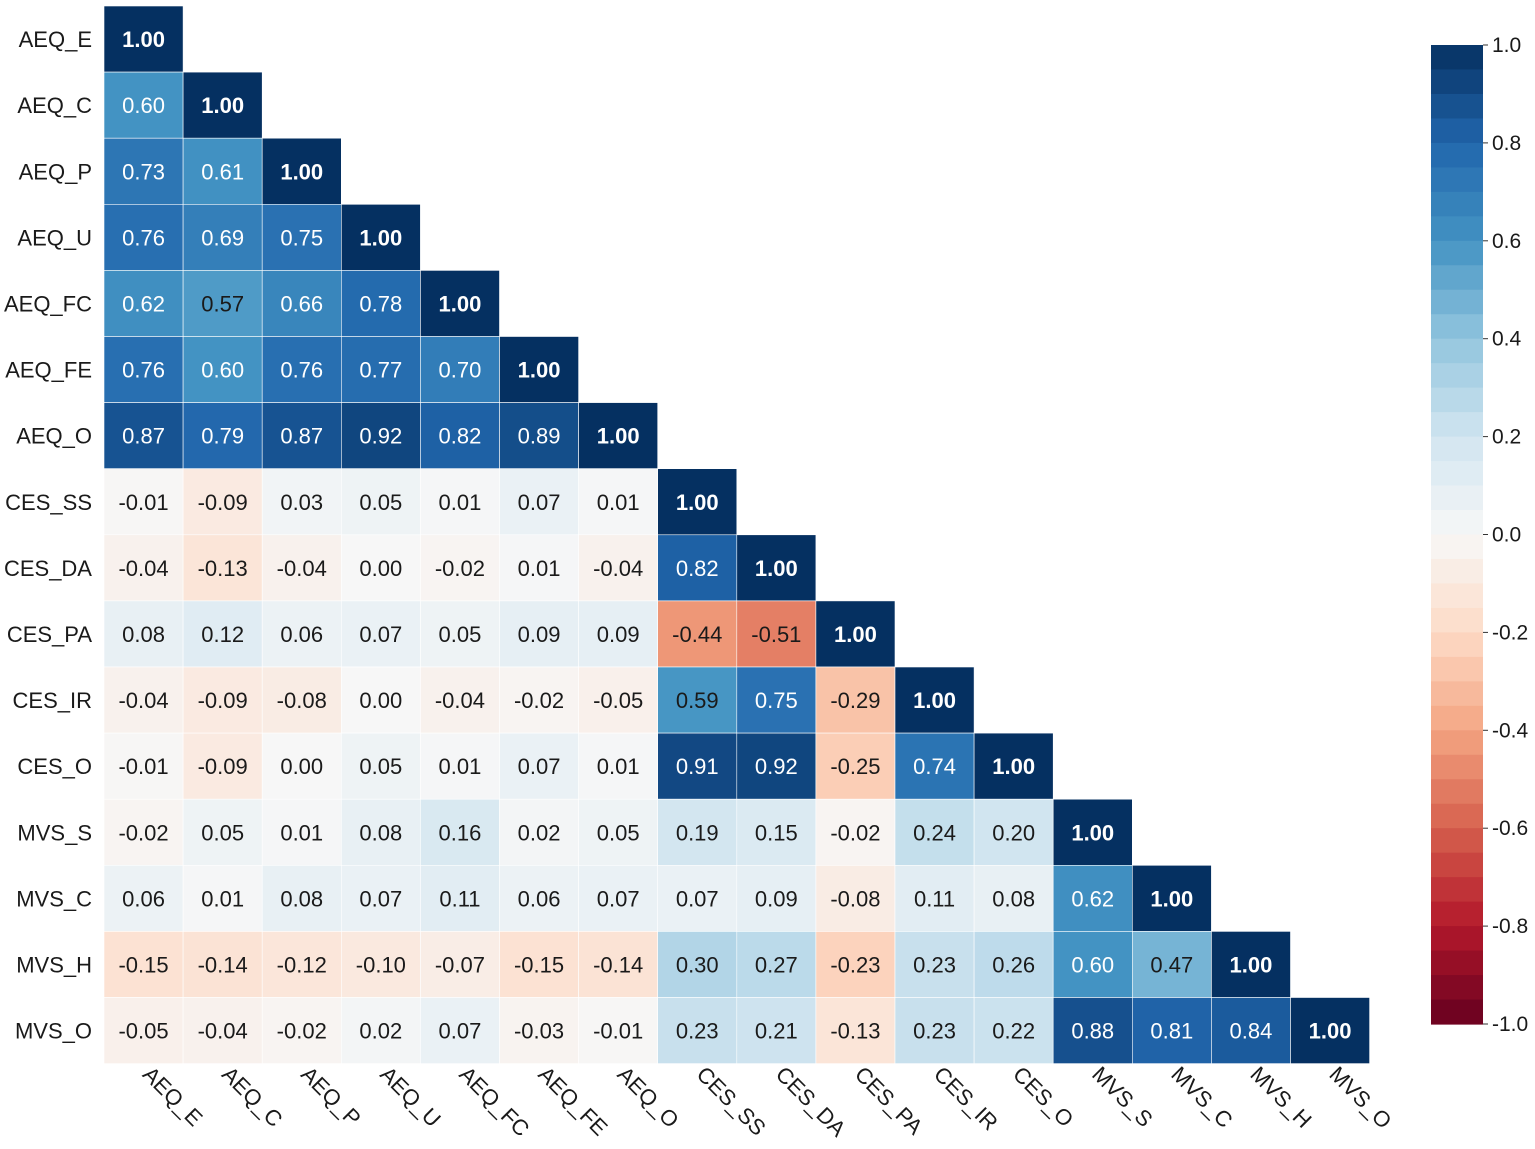  I want to click on cell-value-label-MVS_O-MVS_C: 0.81, so click(1171, 1031).